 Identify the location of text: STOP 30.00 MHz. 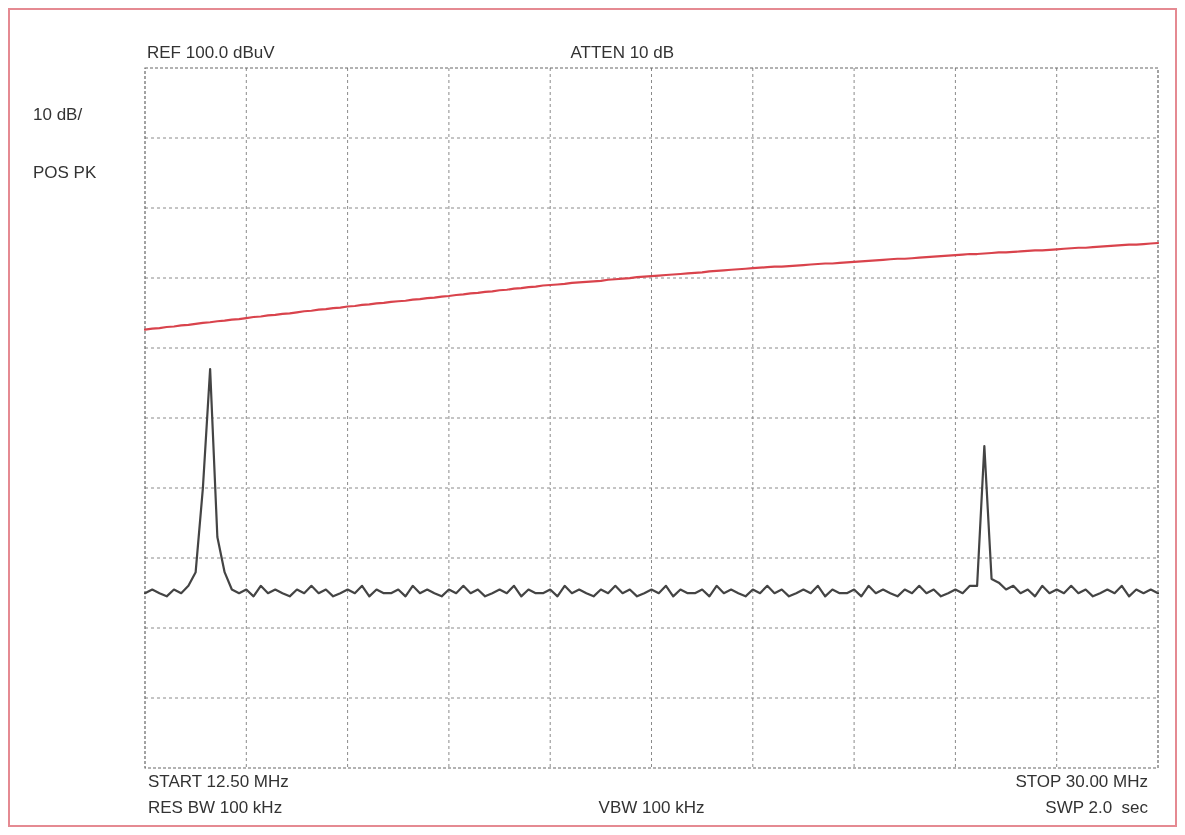
(1081, 781).